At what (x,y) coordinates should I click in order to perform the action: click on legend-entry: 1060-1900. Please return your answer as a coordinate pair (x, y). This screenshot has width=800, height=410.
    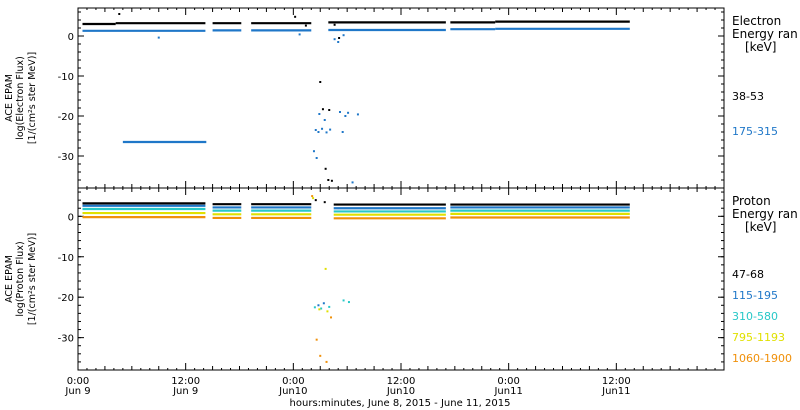
    Looking at the image, I should click on (762, 358).